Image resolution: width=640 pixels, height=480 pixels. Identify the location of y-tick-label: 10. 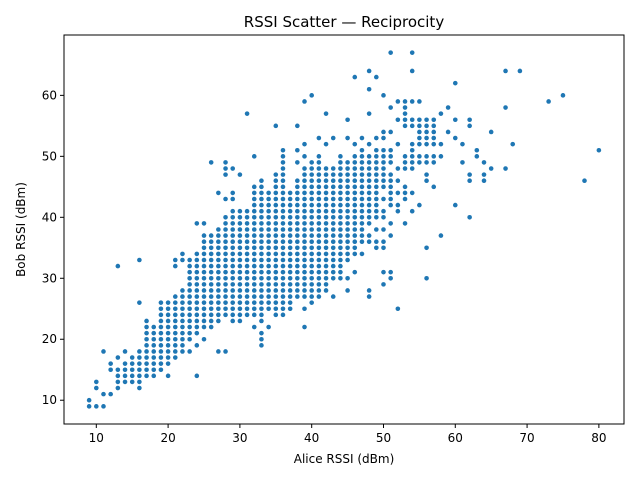
(49, 400).